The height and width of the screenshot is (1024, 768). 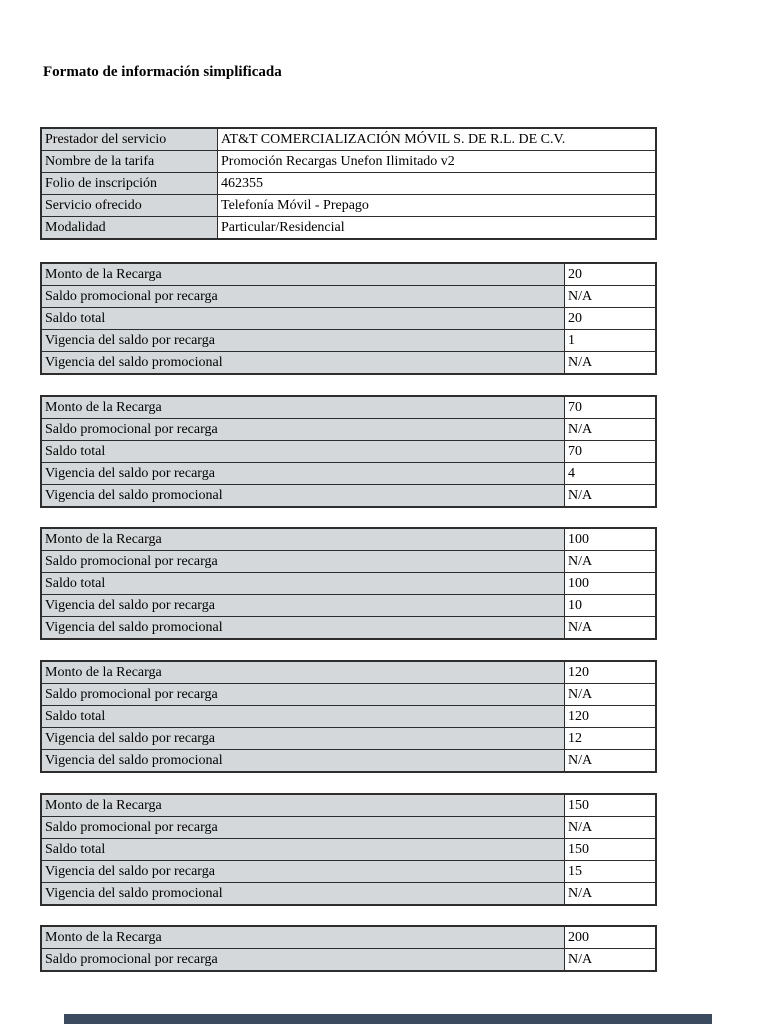 What do you see at coordinates (437, 205) in the screenshot?
I see `info-row-value: Telefonía Móvil - Prepago` at bounding box center [437, 205].